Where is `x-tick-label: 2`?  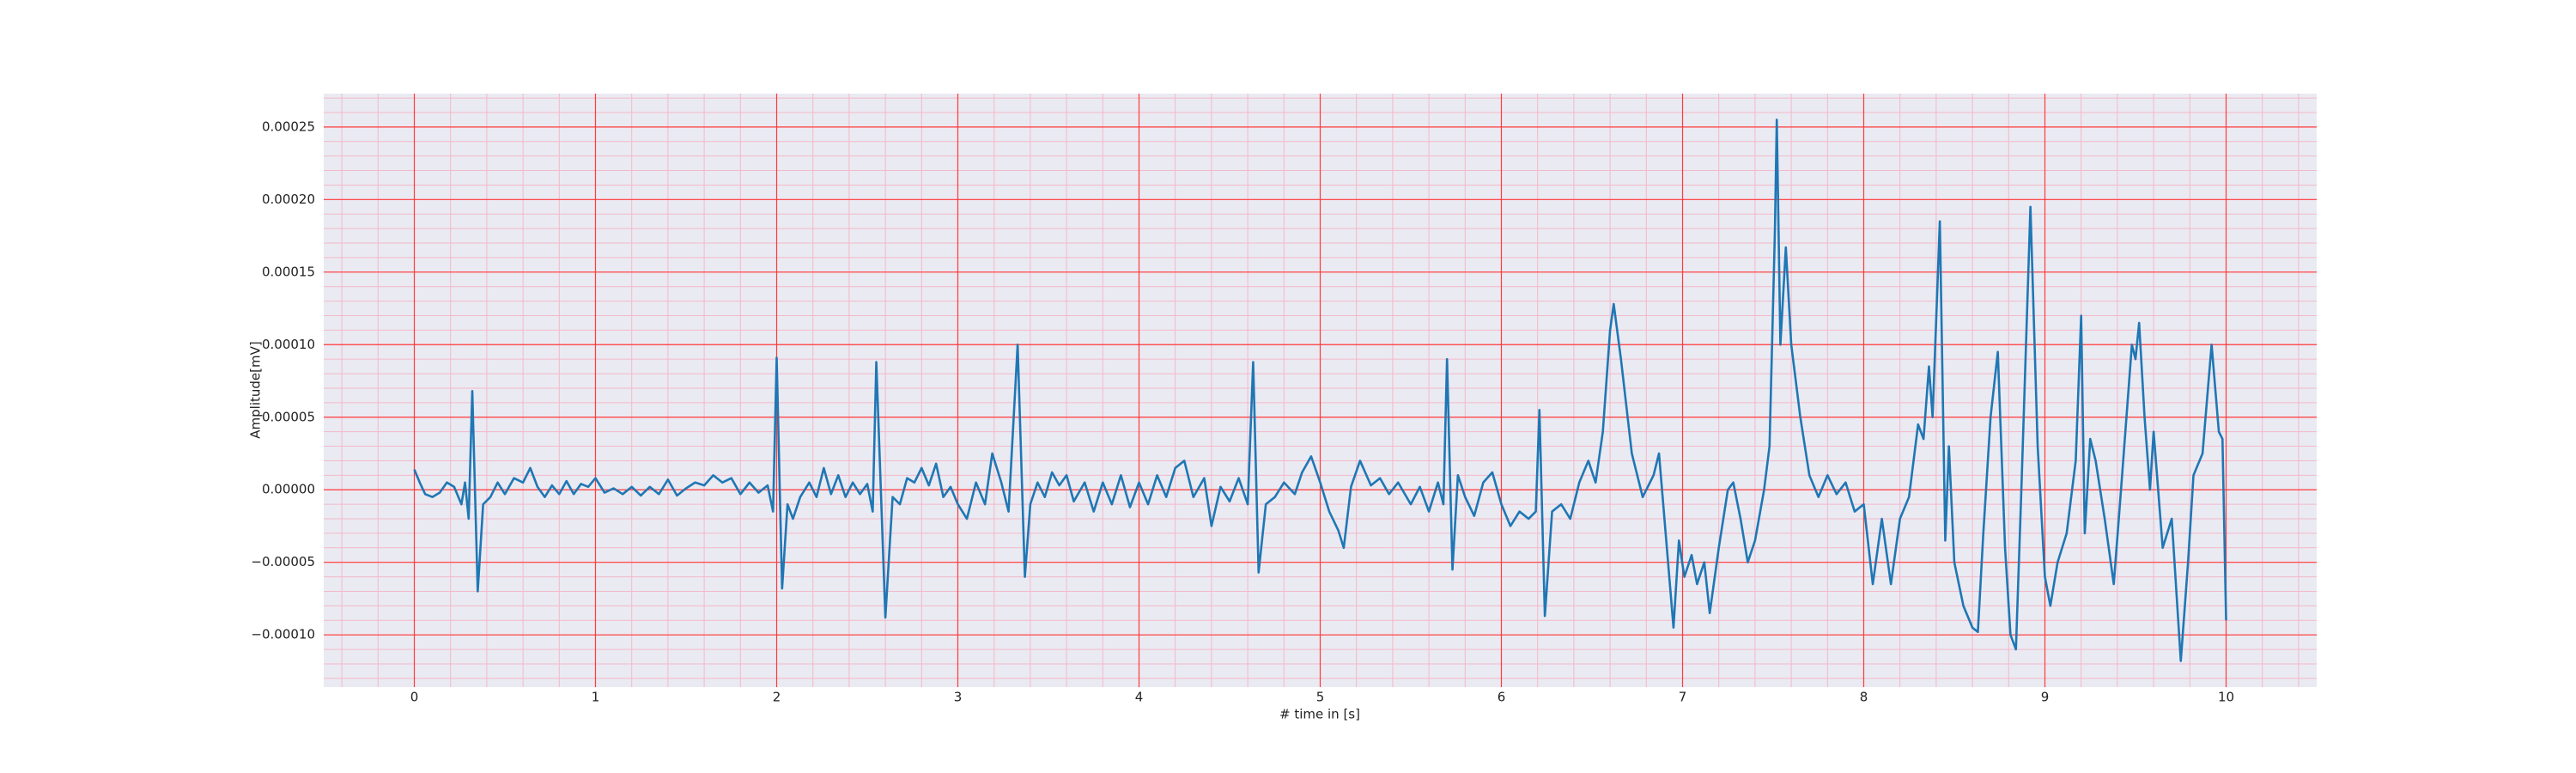
x-tick-label: 2 is located at coordinates (777, 697).